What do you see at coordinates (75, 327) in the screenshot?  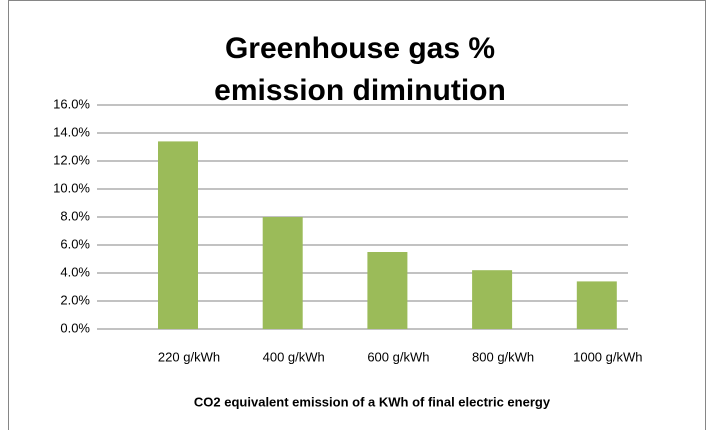 I see `y-tick-label: 0.0%` at bounding box center [75, 327].